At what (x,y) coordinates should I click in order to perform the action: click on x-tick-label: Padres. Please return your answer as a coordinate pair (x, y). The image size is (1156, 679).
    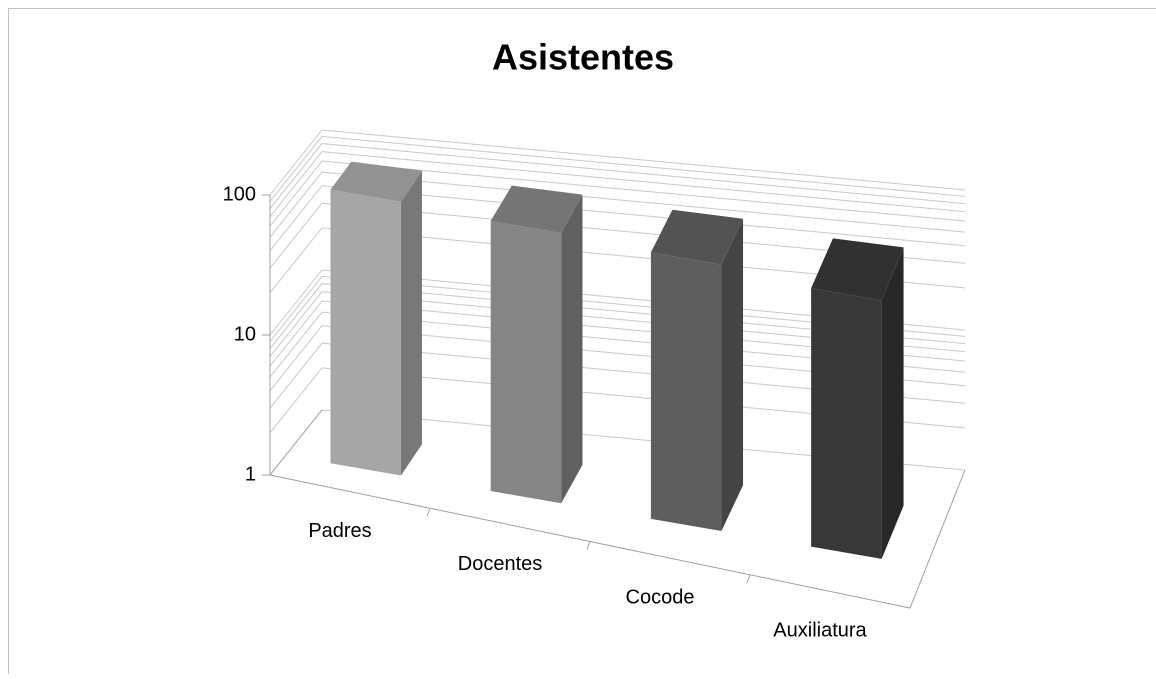
    Looking at the image, I should click on (339, 531).